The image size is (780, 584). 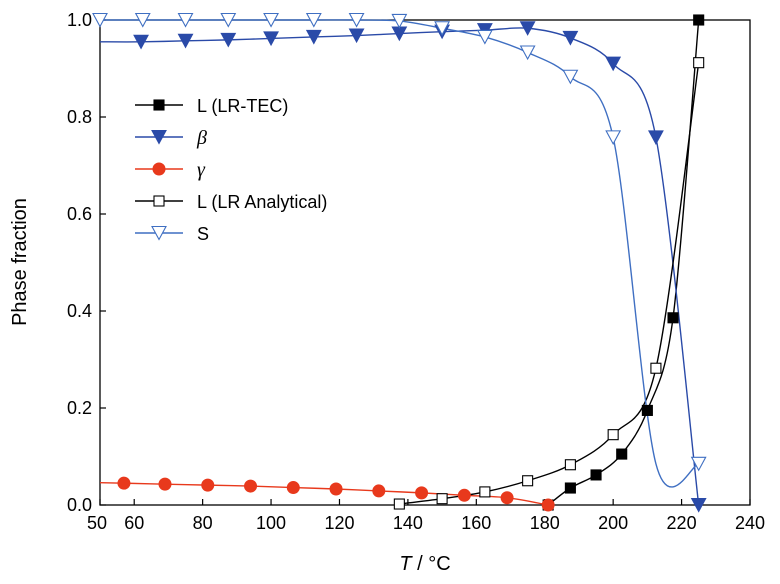 What do you see at coordinates (79, 20) in the screenshot?
I see `y-tick-label: 1.0` at bounding box center [79, 20].